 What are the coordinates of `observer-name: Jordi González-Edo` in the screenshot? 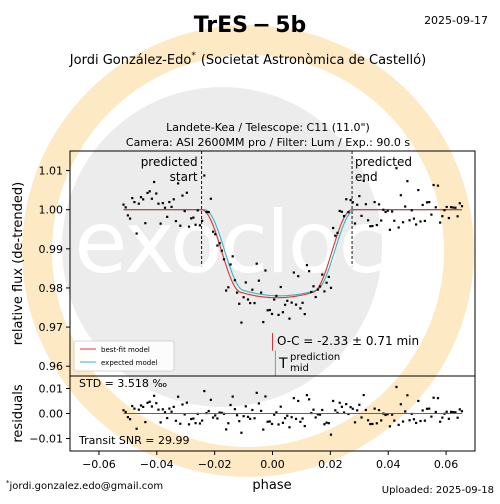 It's located at (130, 60).